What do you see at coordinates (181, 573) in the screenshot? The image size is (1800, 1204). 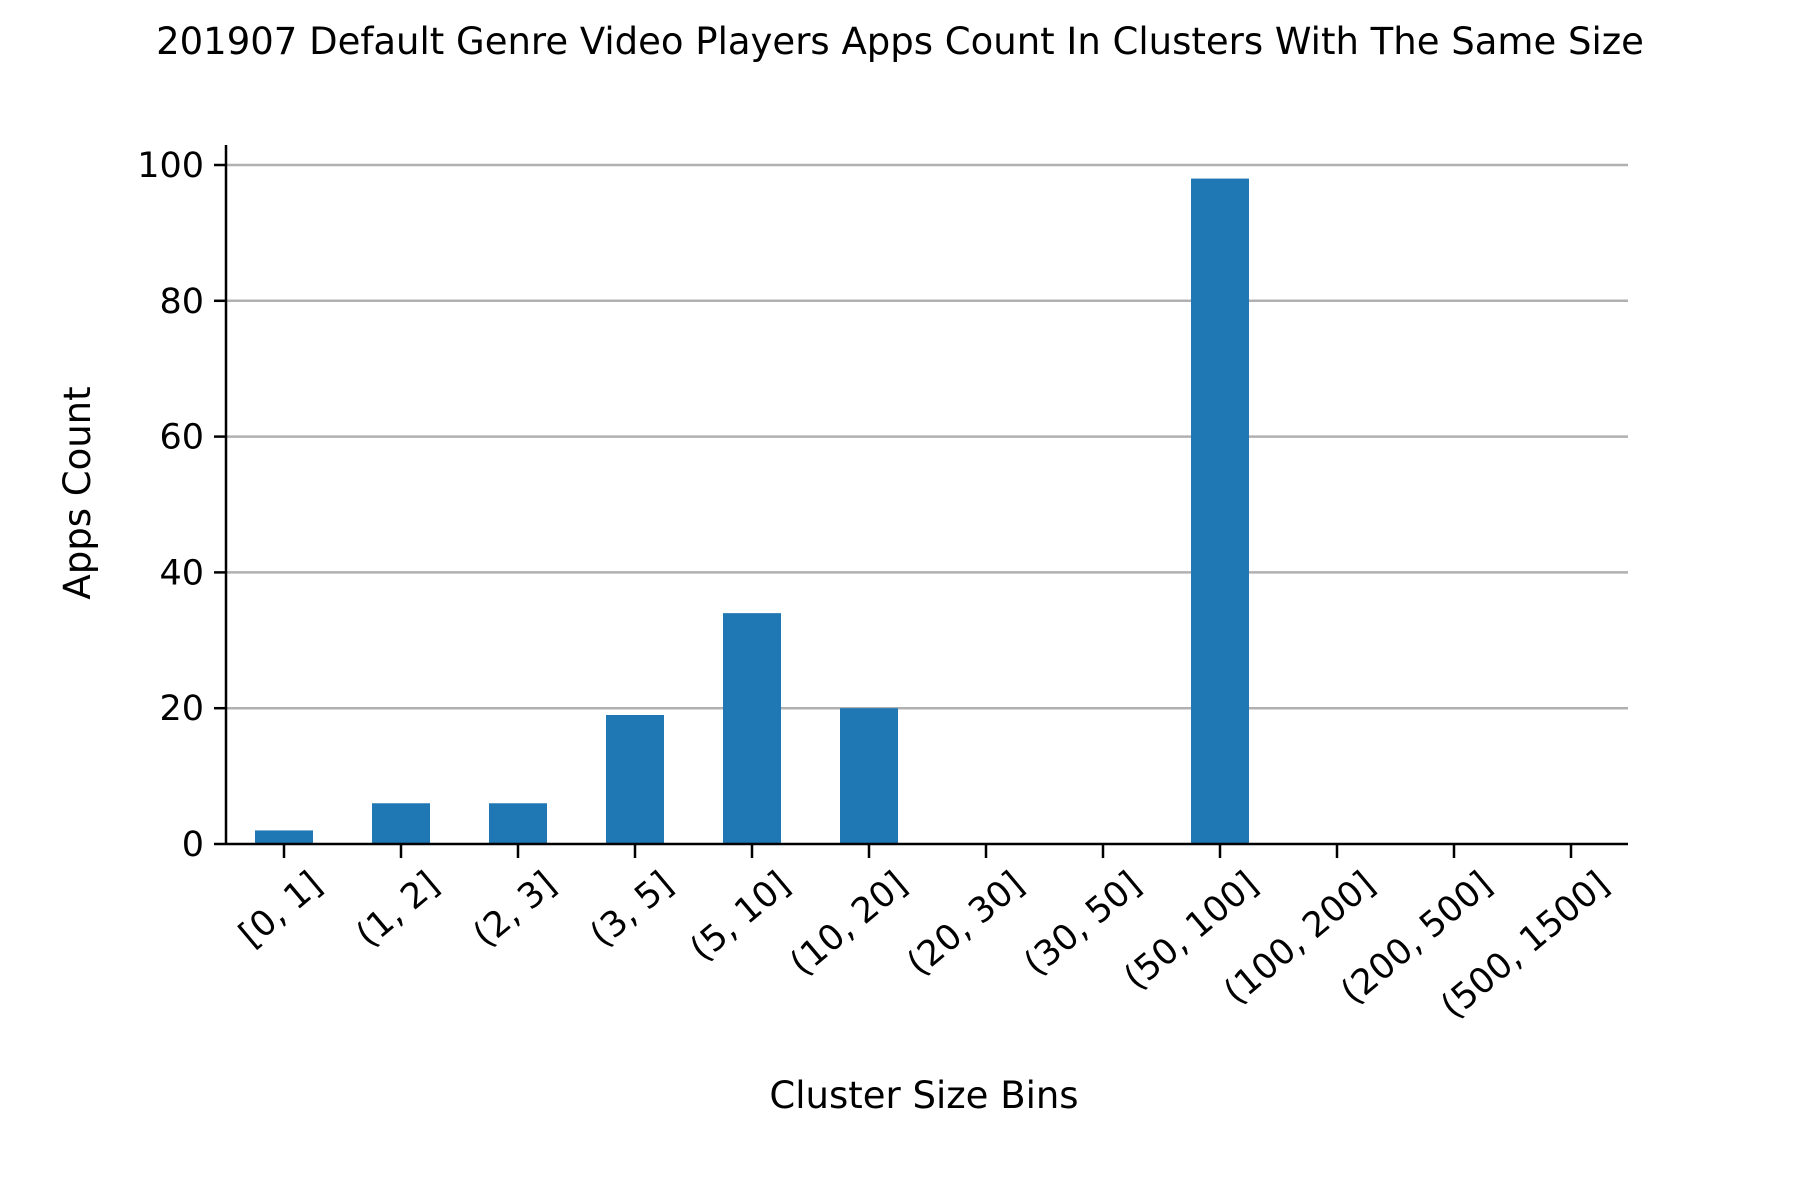 I see `y-tick-label-2: 40` at bounding box center [181, 573].